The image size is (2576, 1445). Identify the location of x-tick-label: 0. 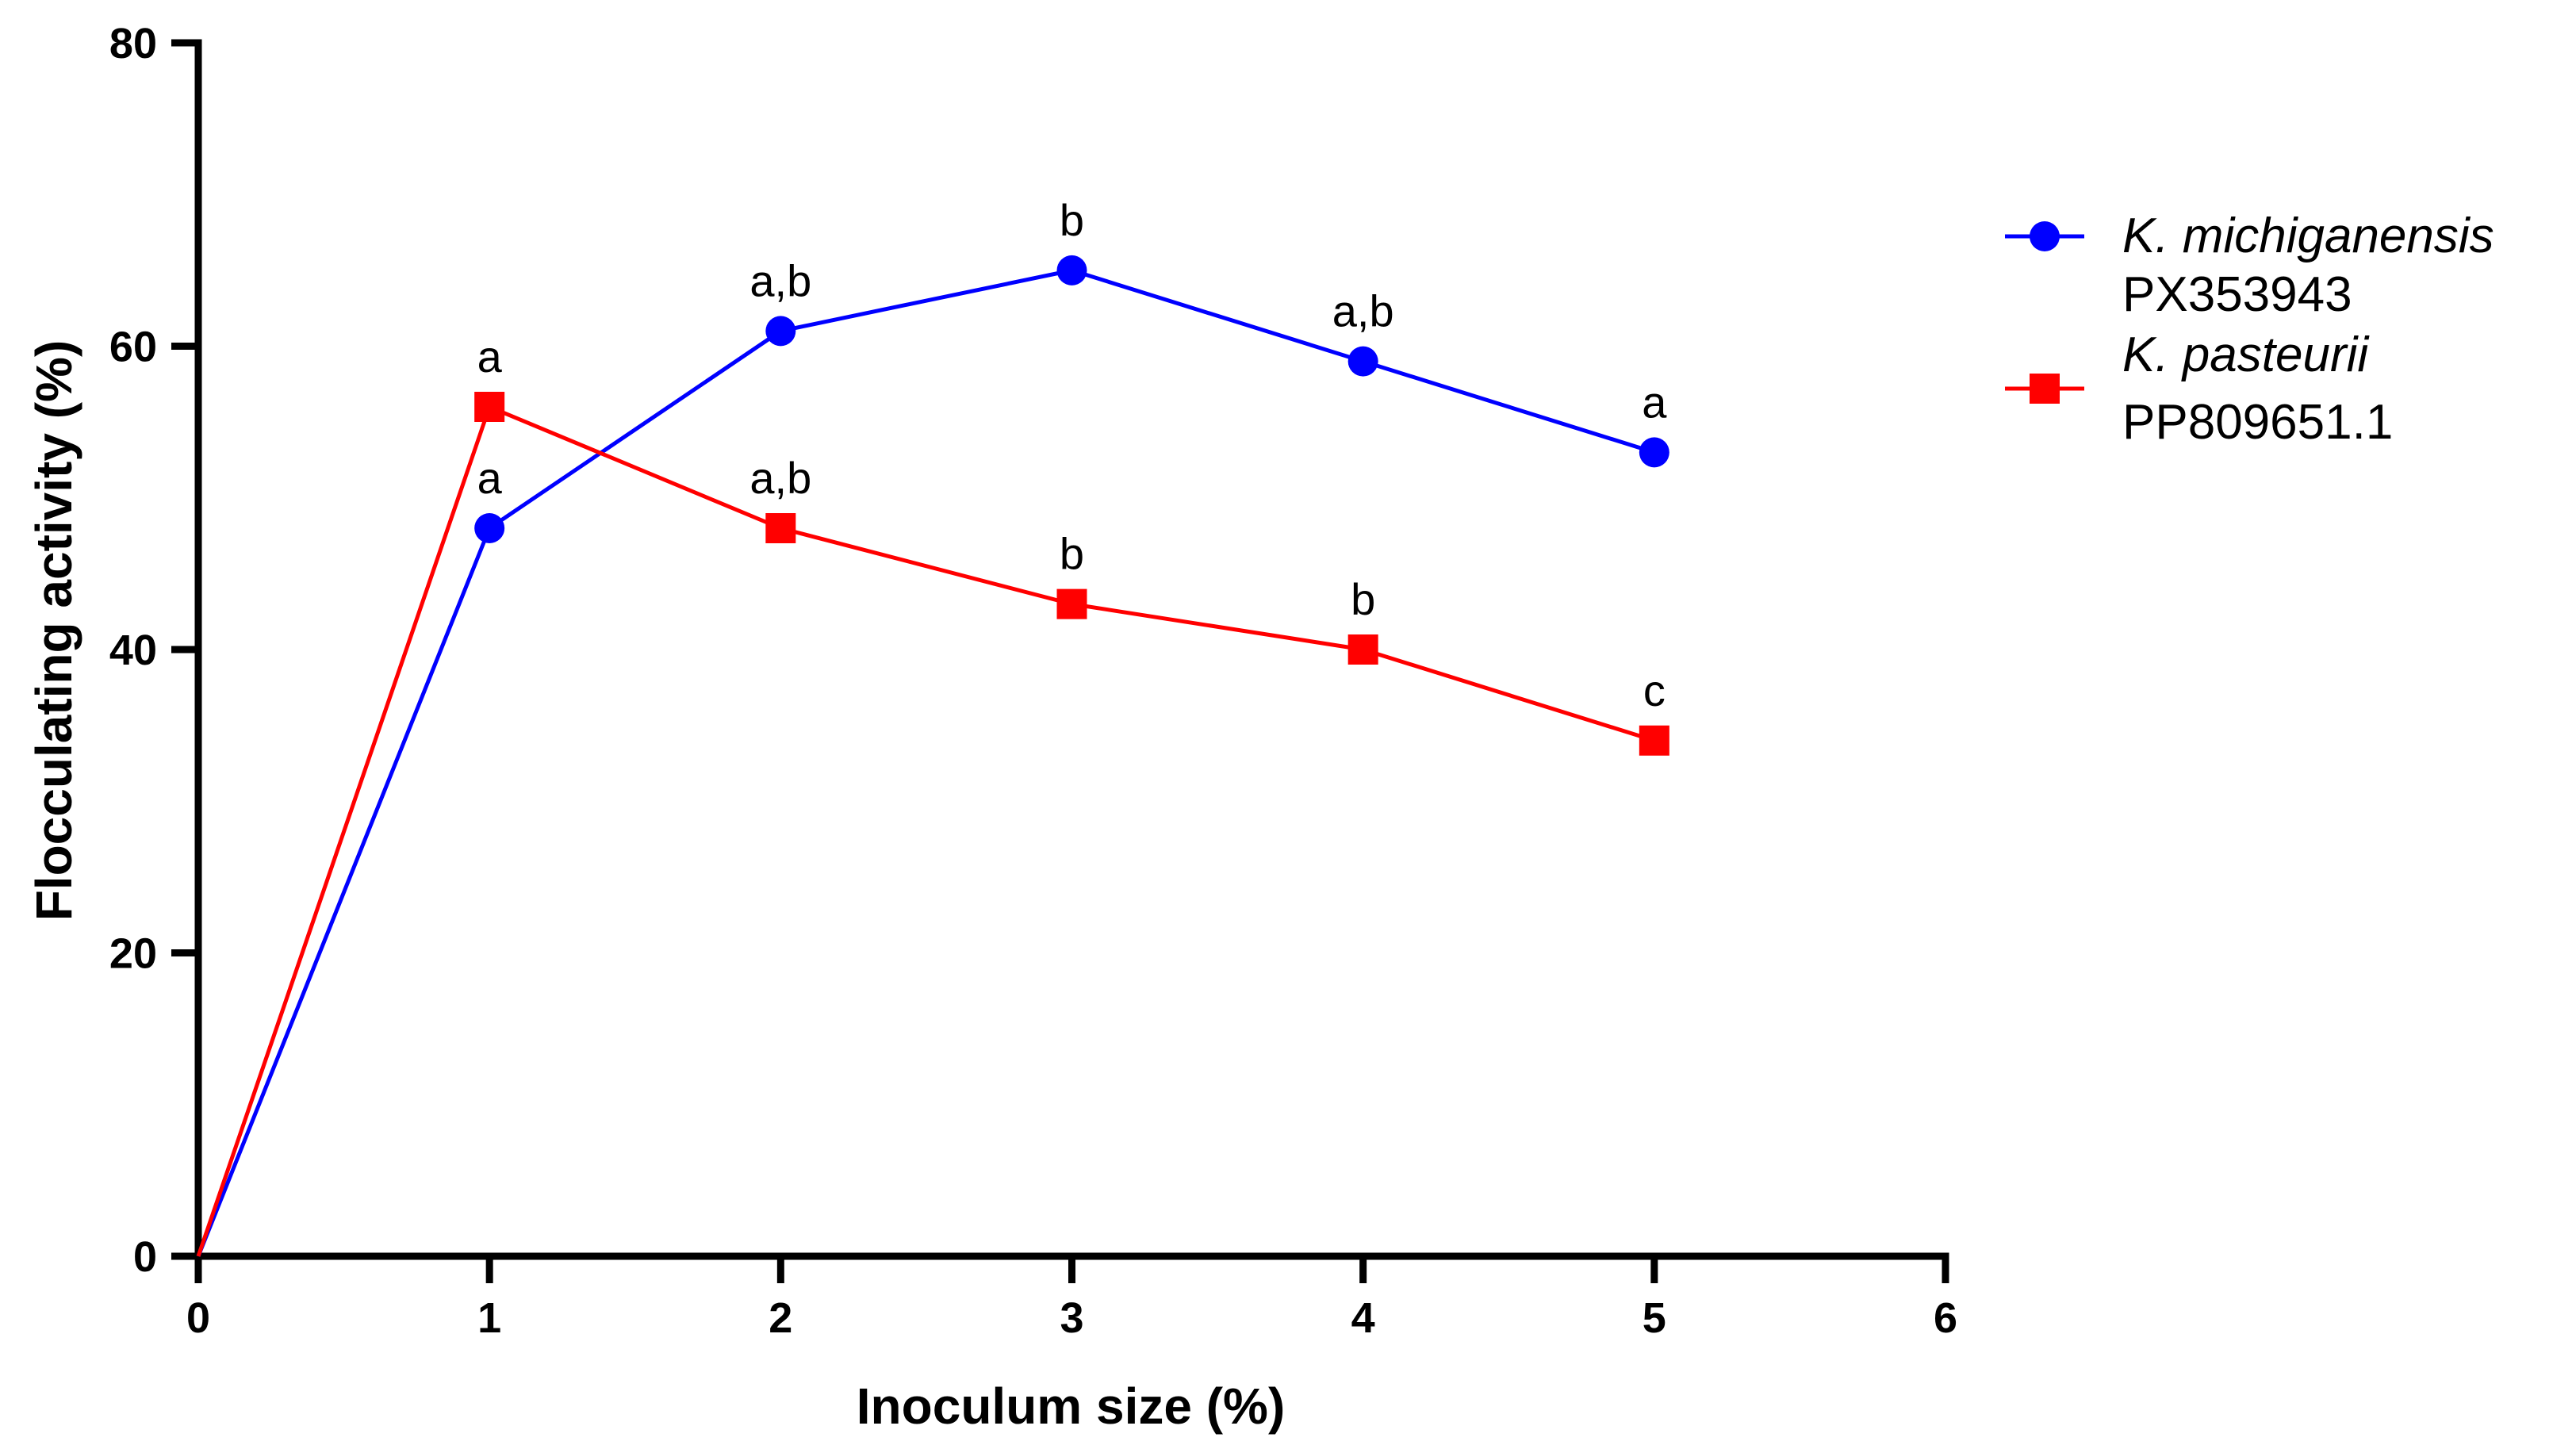
(198, 1318).